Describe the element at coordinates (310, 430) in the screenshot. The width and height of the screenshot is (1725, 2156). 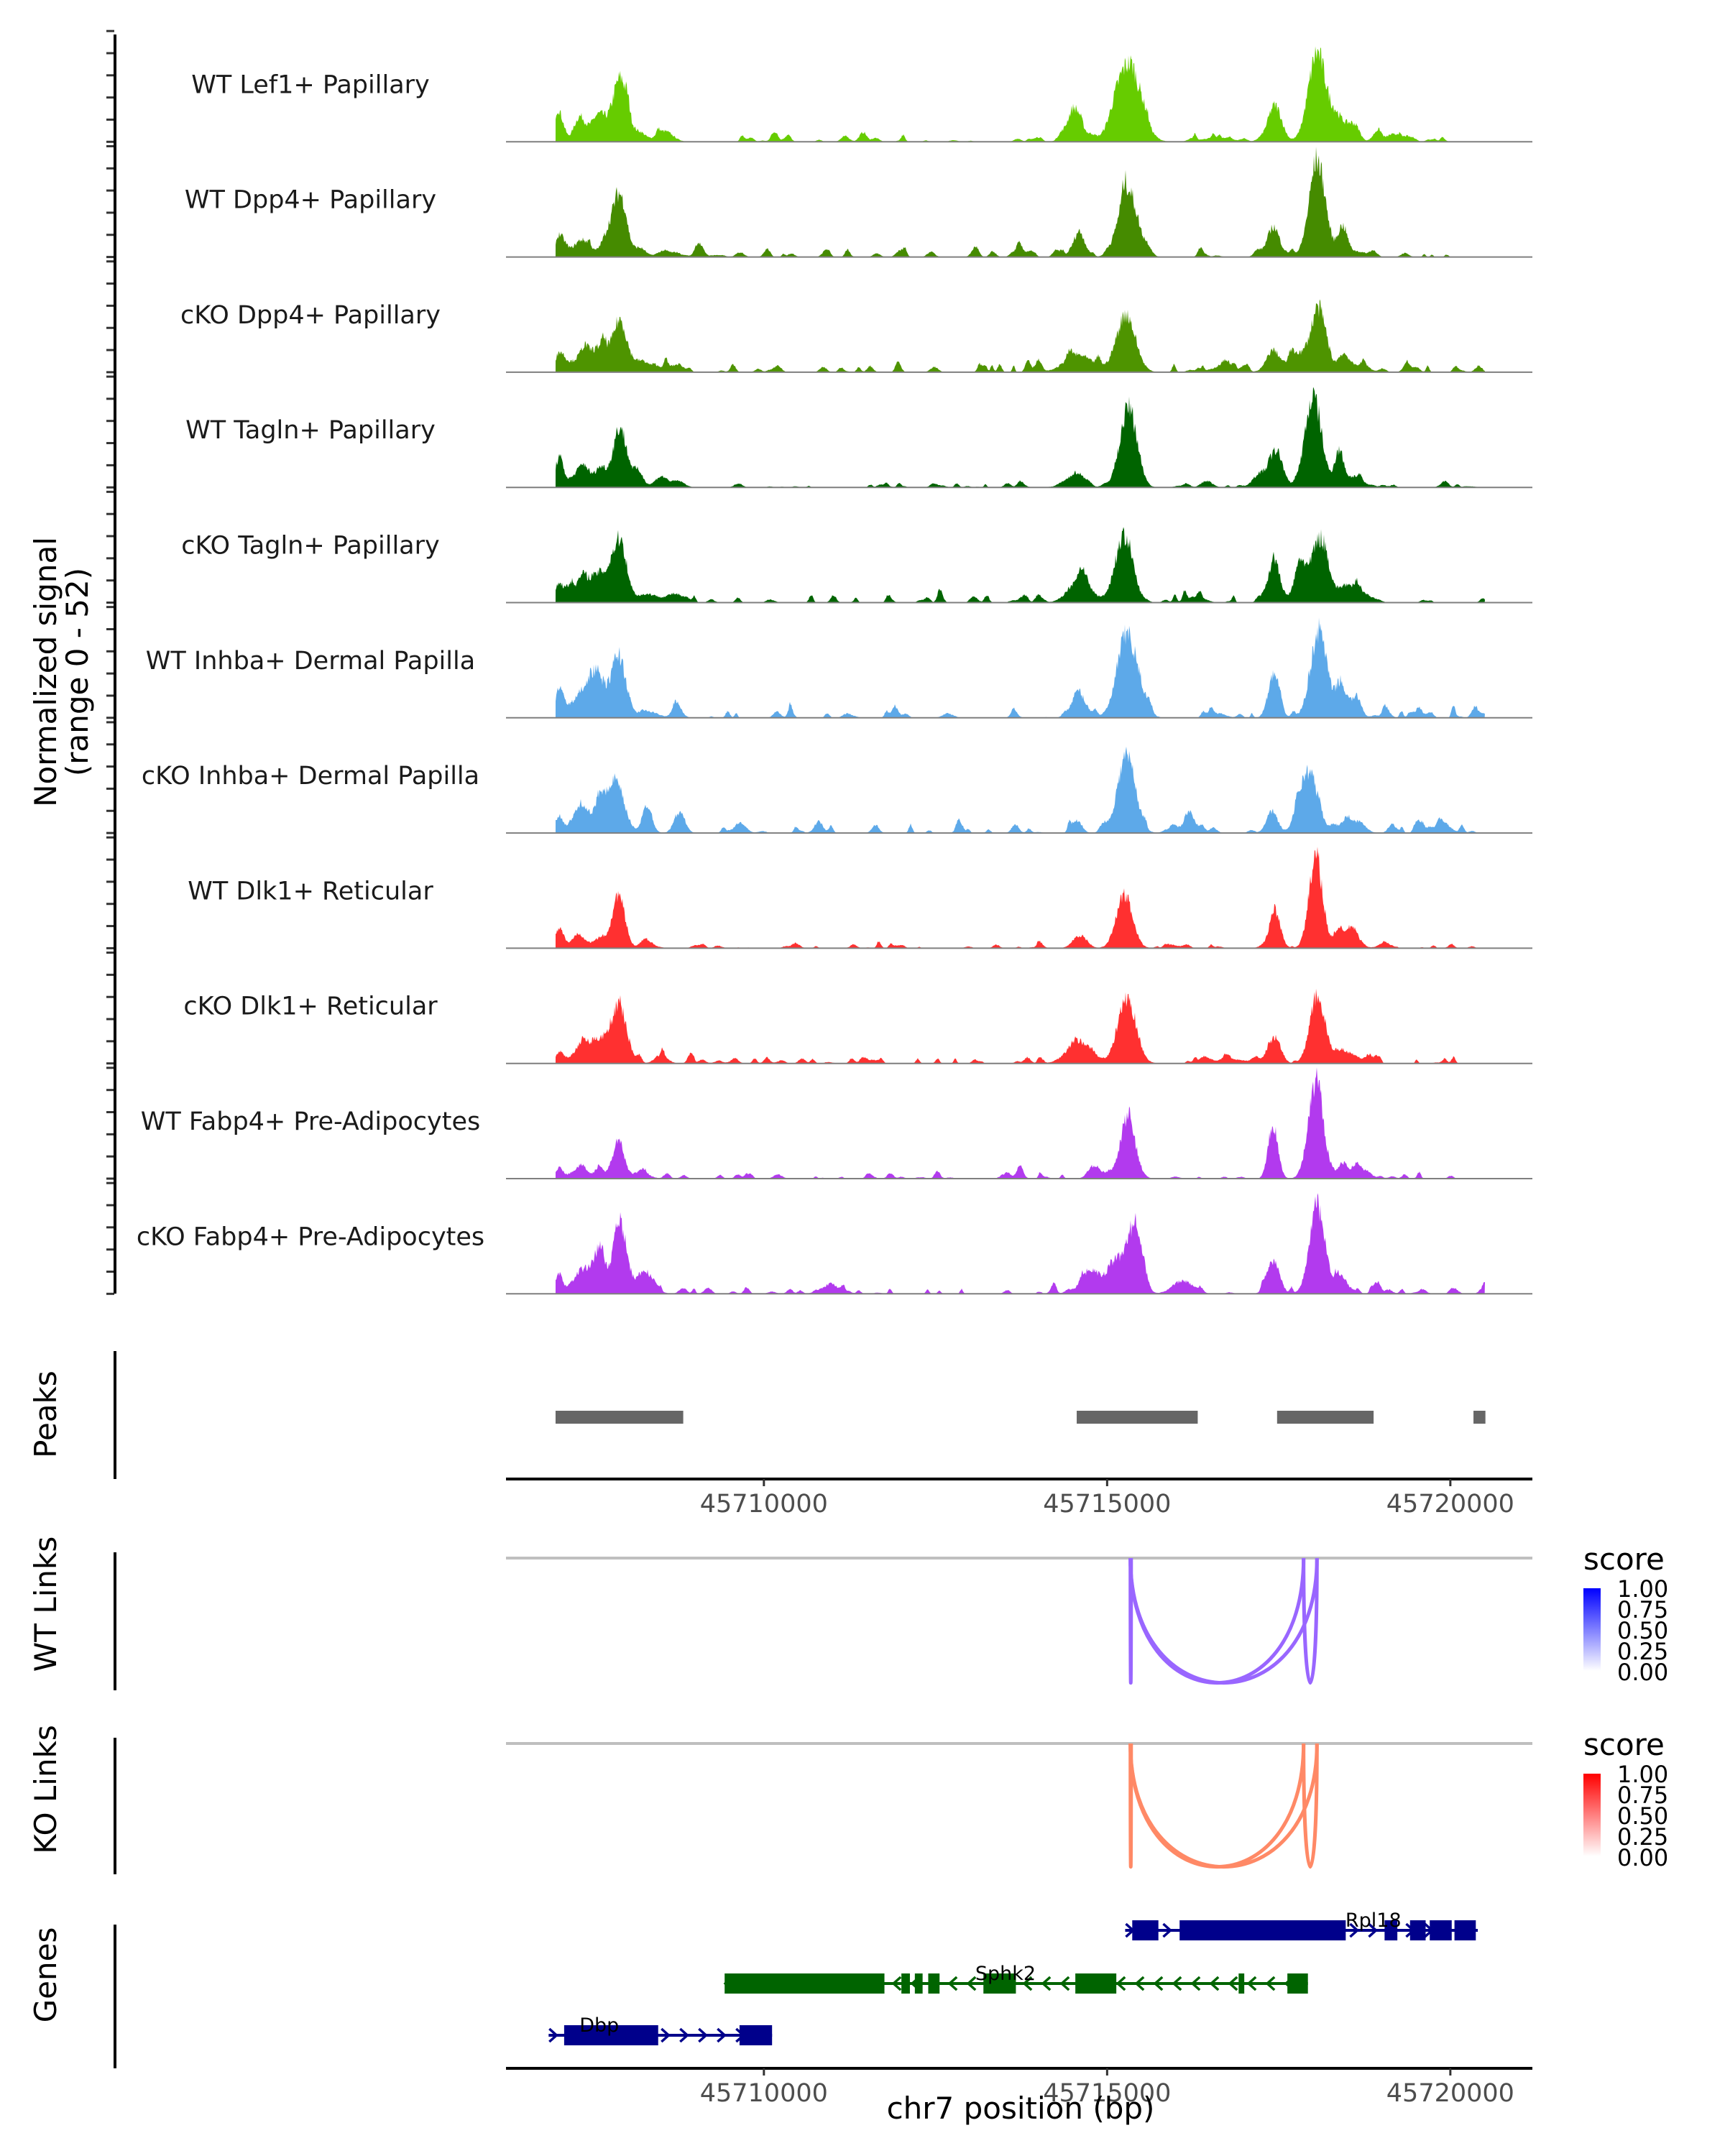
I see `coverage-track-label: WT Tagln+ Papillary` at that location.